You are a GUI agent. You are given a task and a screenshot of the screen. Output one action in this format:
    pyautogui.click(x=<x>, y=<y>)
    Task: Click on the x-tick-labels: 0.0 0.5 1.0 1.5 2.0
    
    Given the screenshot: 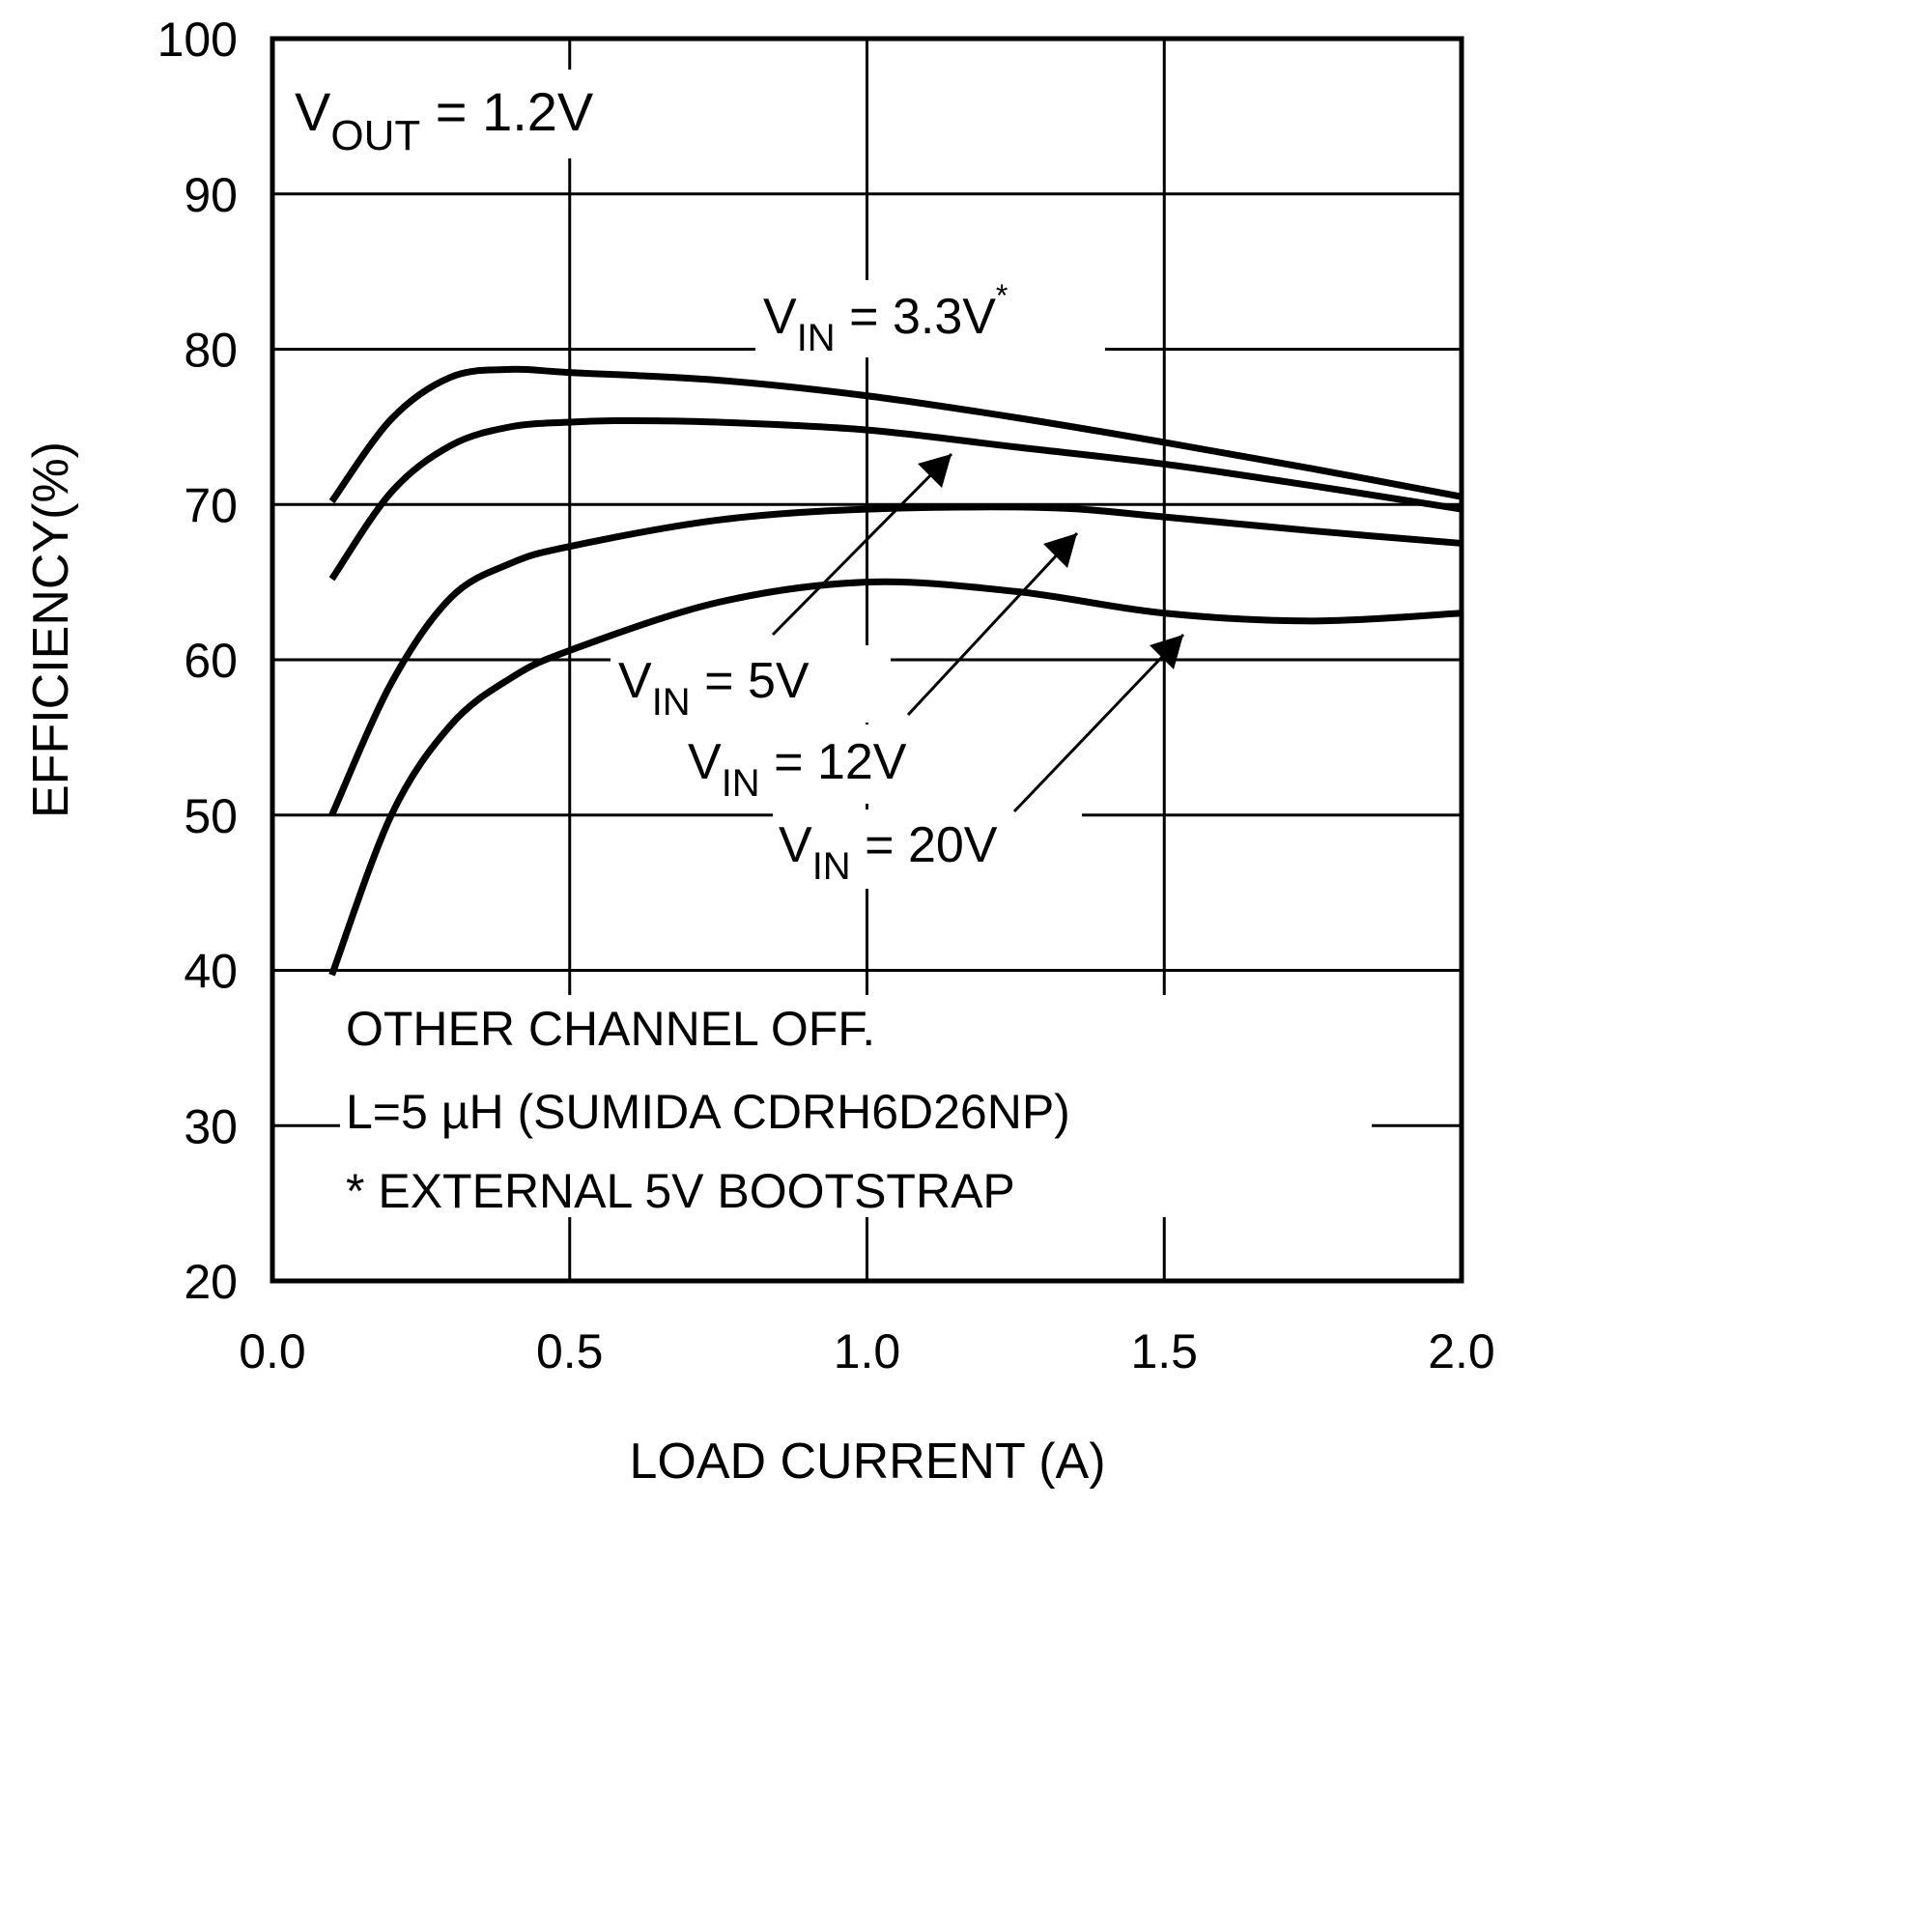 What is the action you would take?
    pyautogui.click(x=867, y=1351)
    